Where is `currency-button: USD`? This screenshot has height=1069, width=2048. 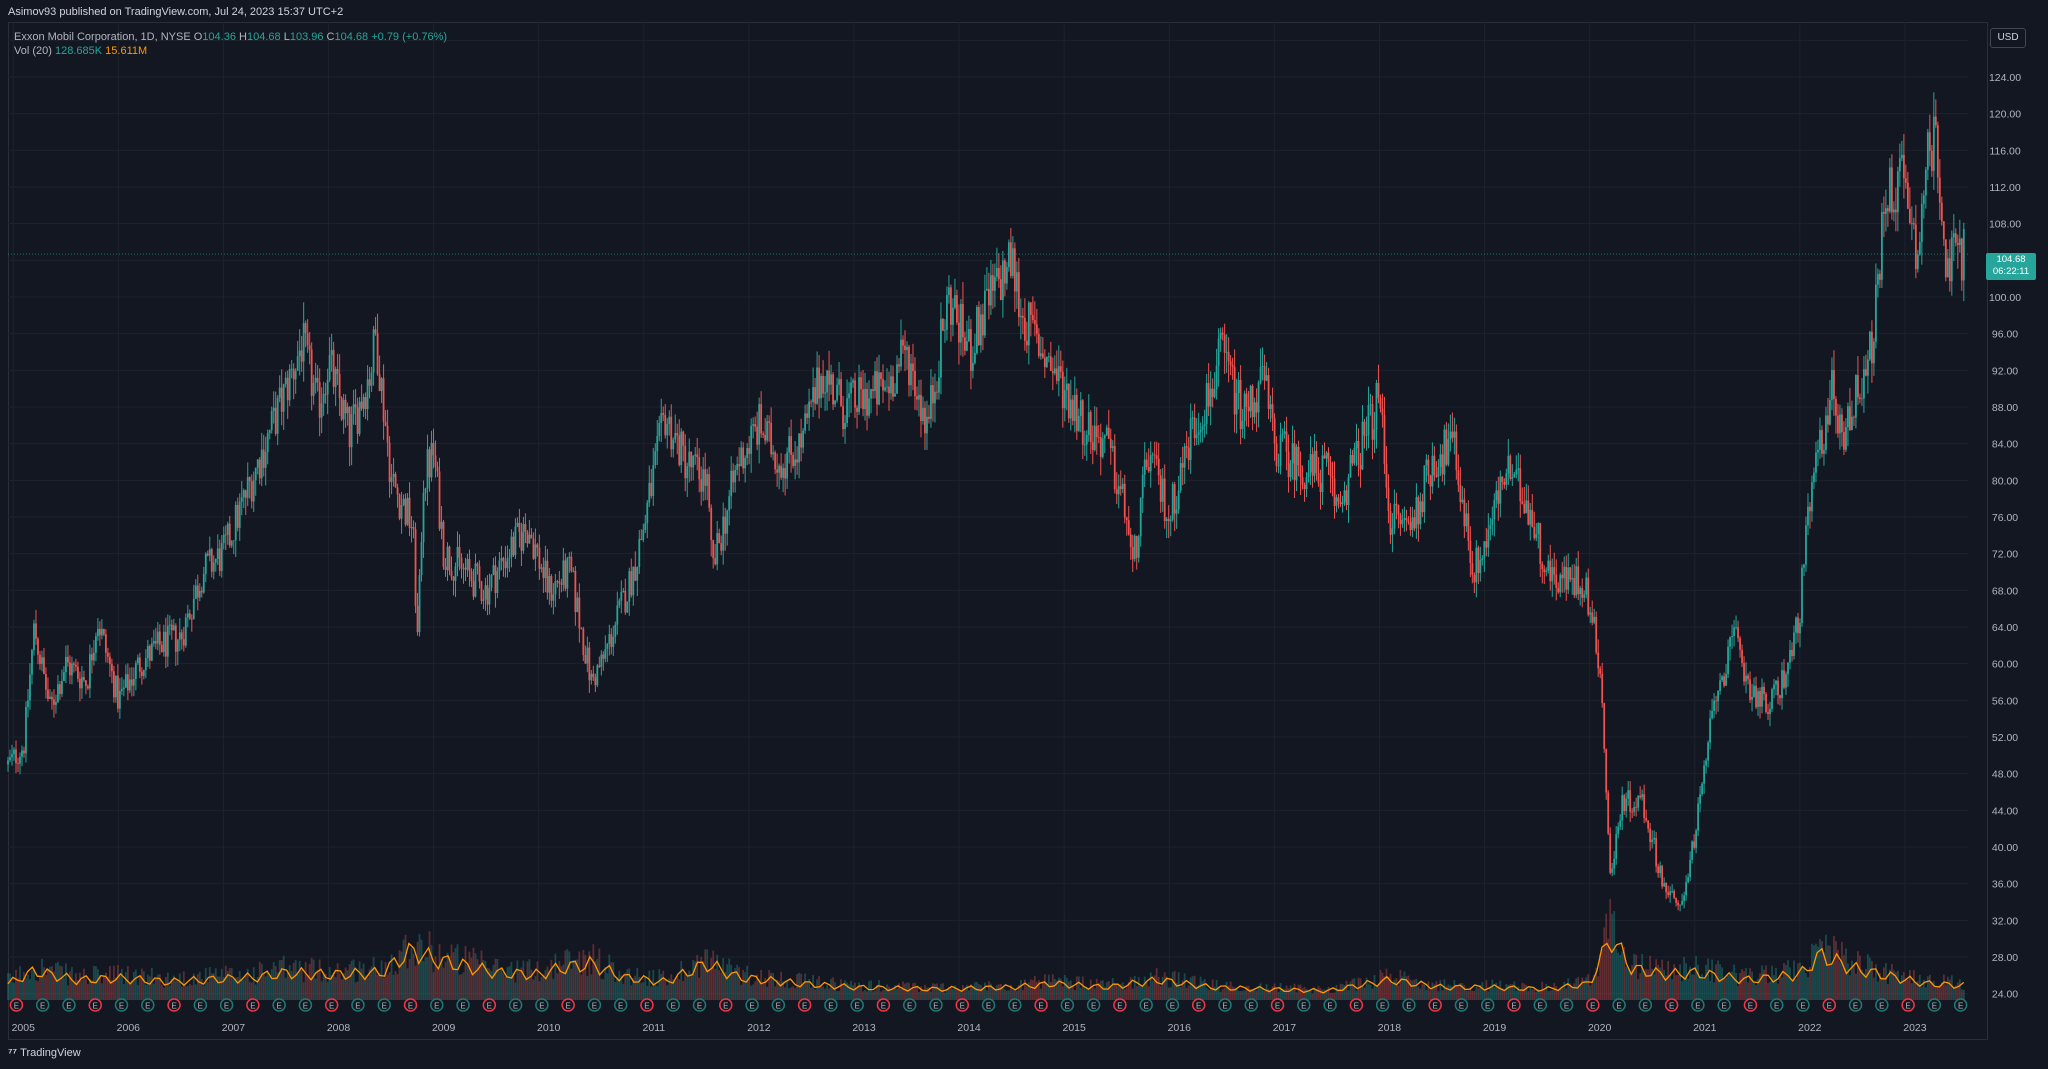
currency-button: USD is located at coordinates (2008, 38).